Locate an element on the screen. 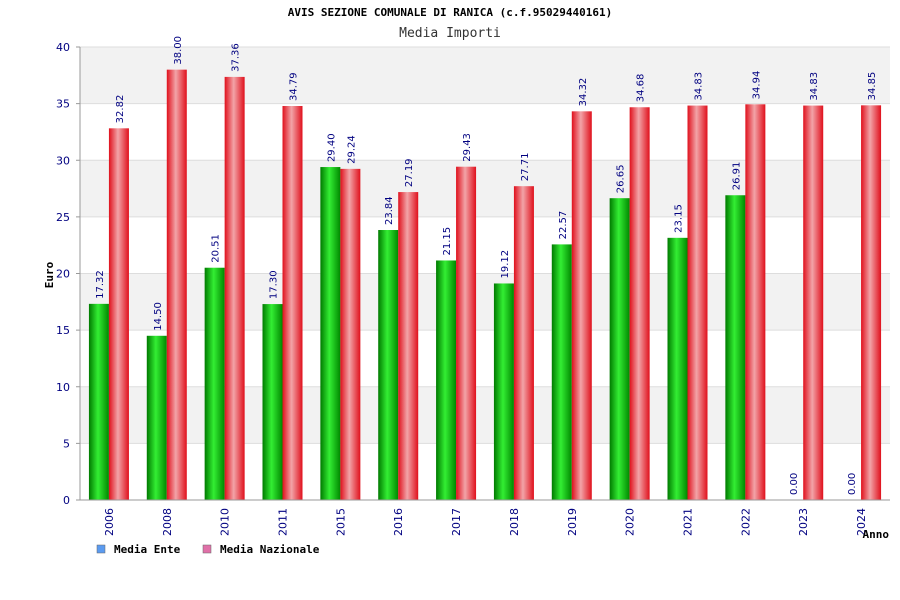  y-tick-label: 40 is located at coordinates (63, 47).